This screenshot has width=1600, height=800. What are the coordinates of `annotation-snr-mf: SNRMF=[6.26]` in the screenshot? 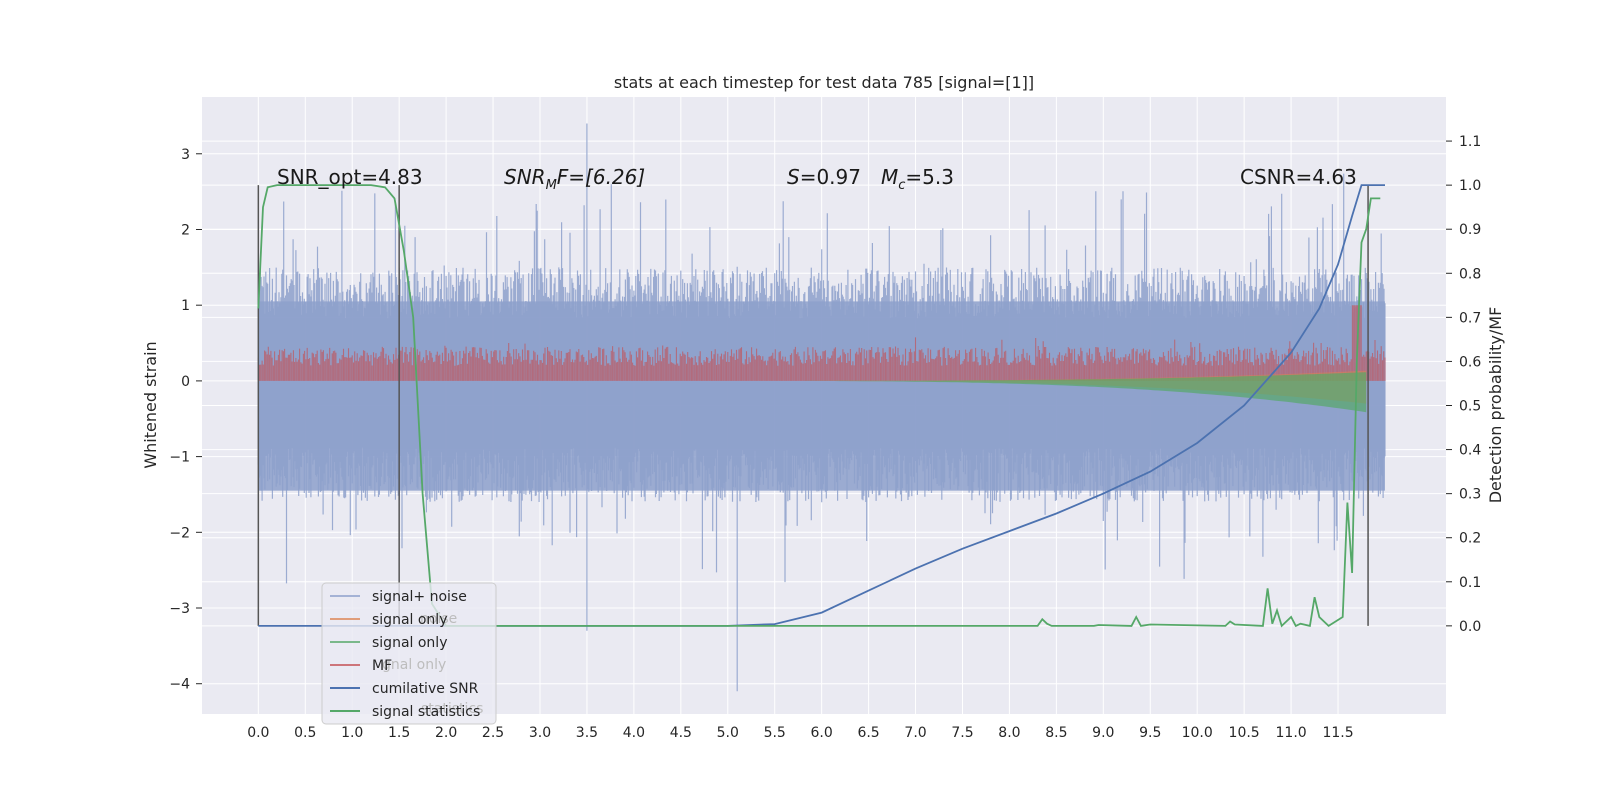 It's located at (574, 179).